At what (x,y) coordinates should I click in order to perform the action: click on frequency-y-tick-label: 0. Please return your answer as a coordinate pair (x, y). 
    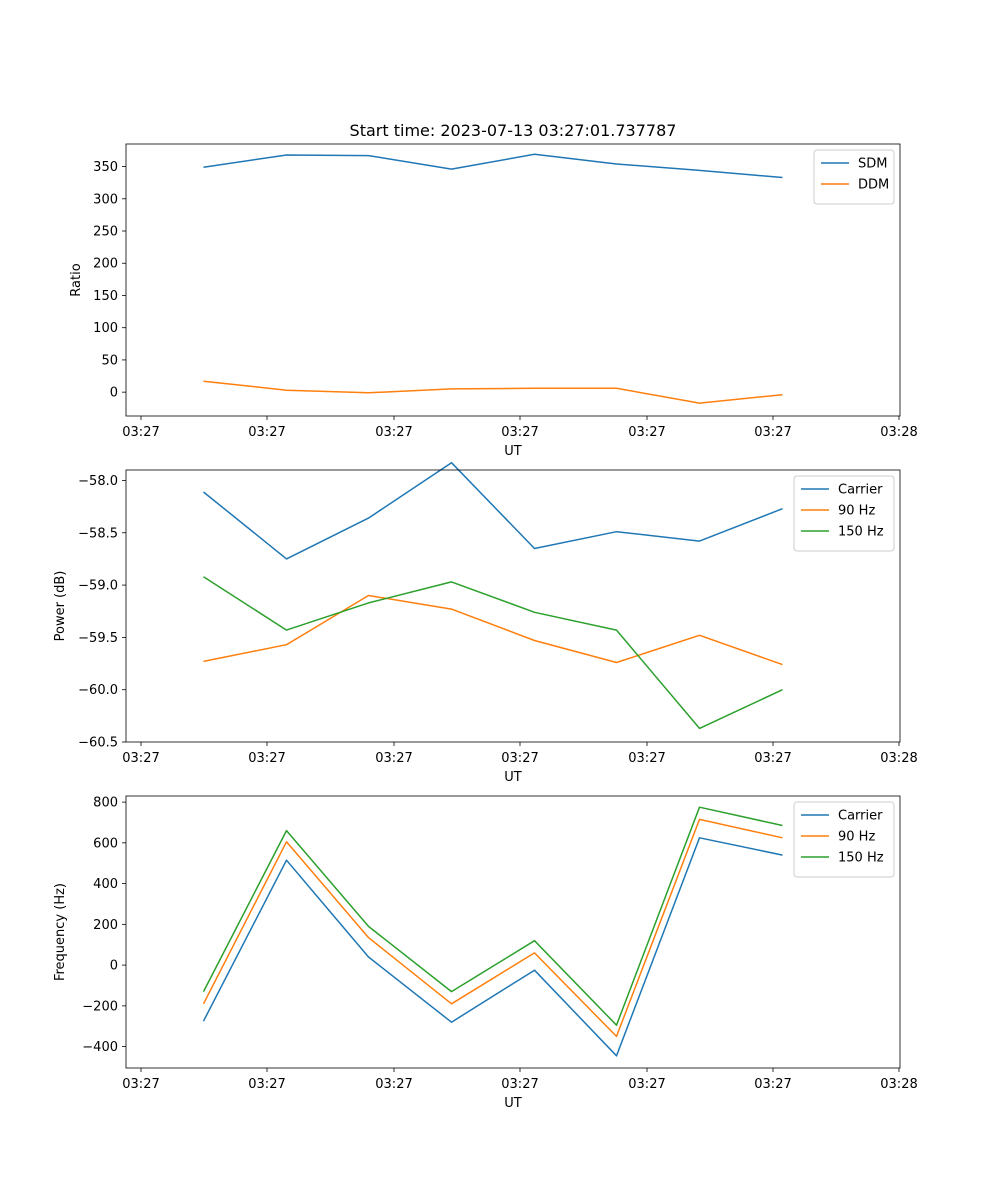
    Looking at the image, I should click on (114, 966).